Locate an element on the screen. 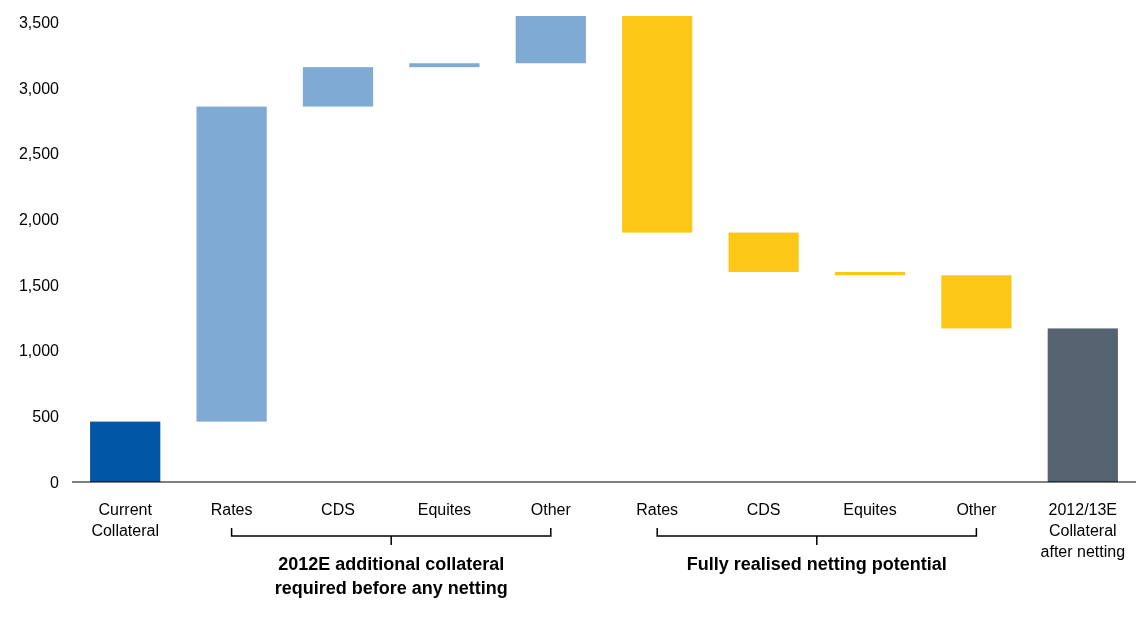 This screenshot has width=1136, height=626. y-tick-label: 3,500 is located at coordinates (39, 23).